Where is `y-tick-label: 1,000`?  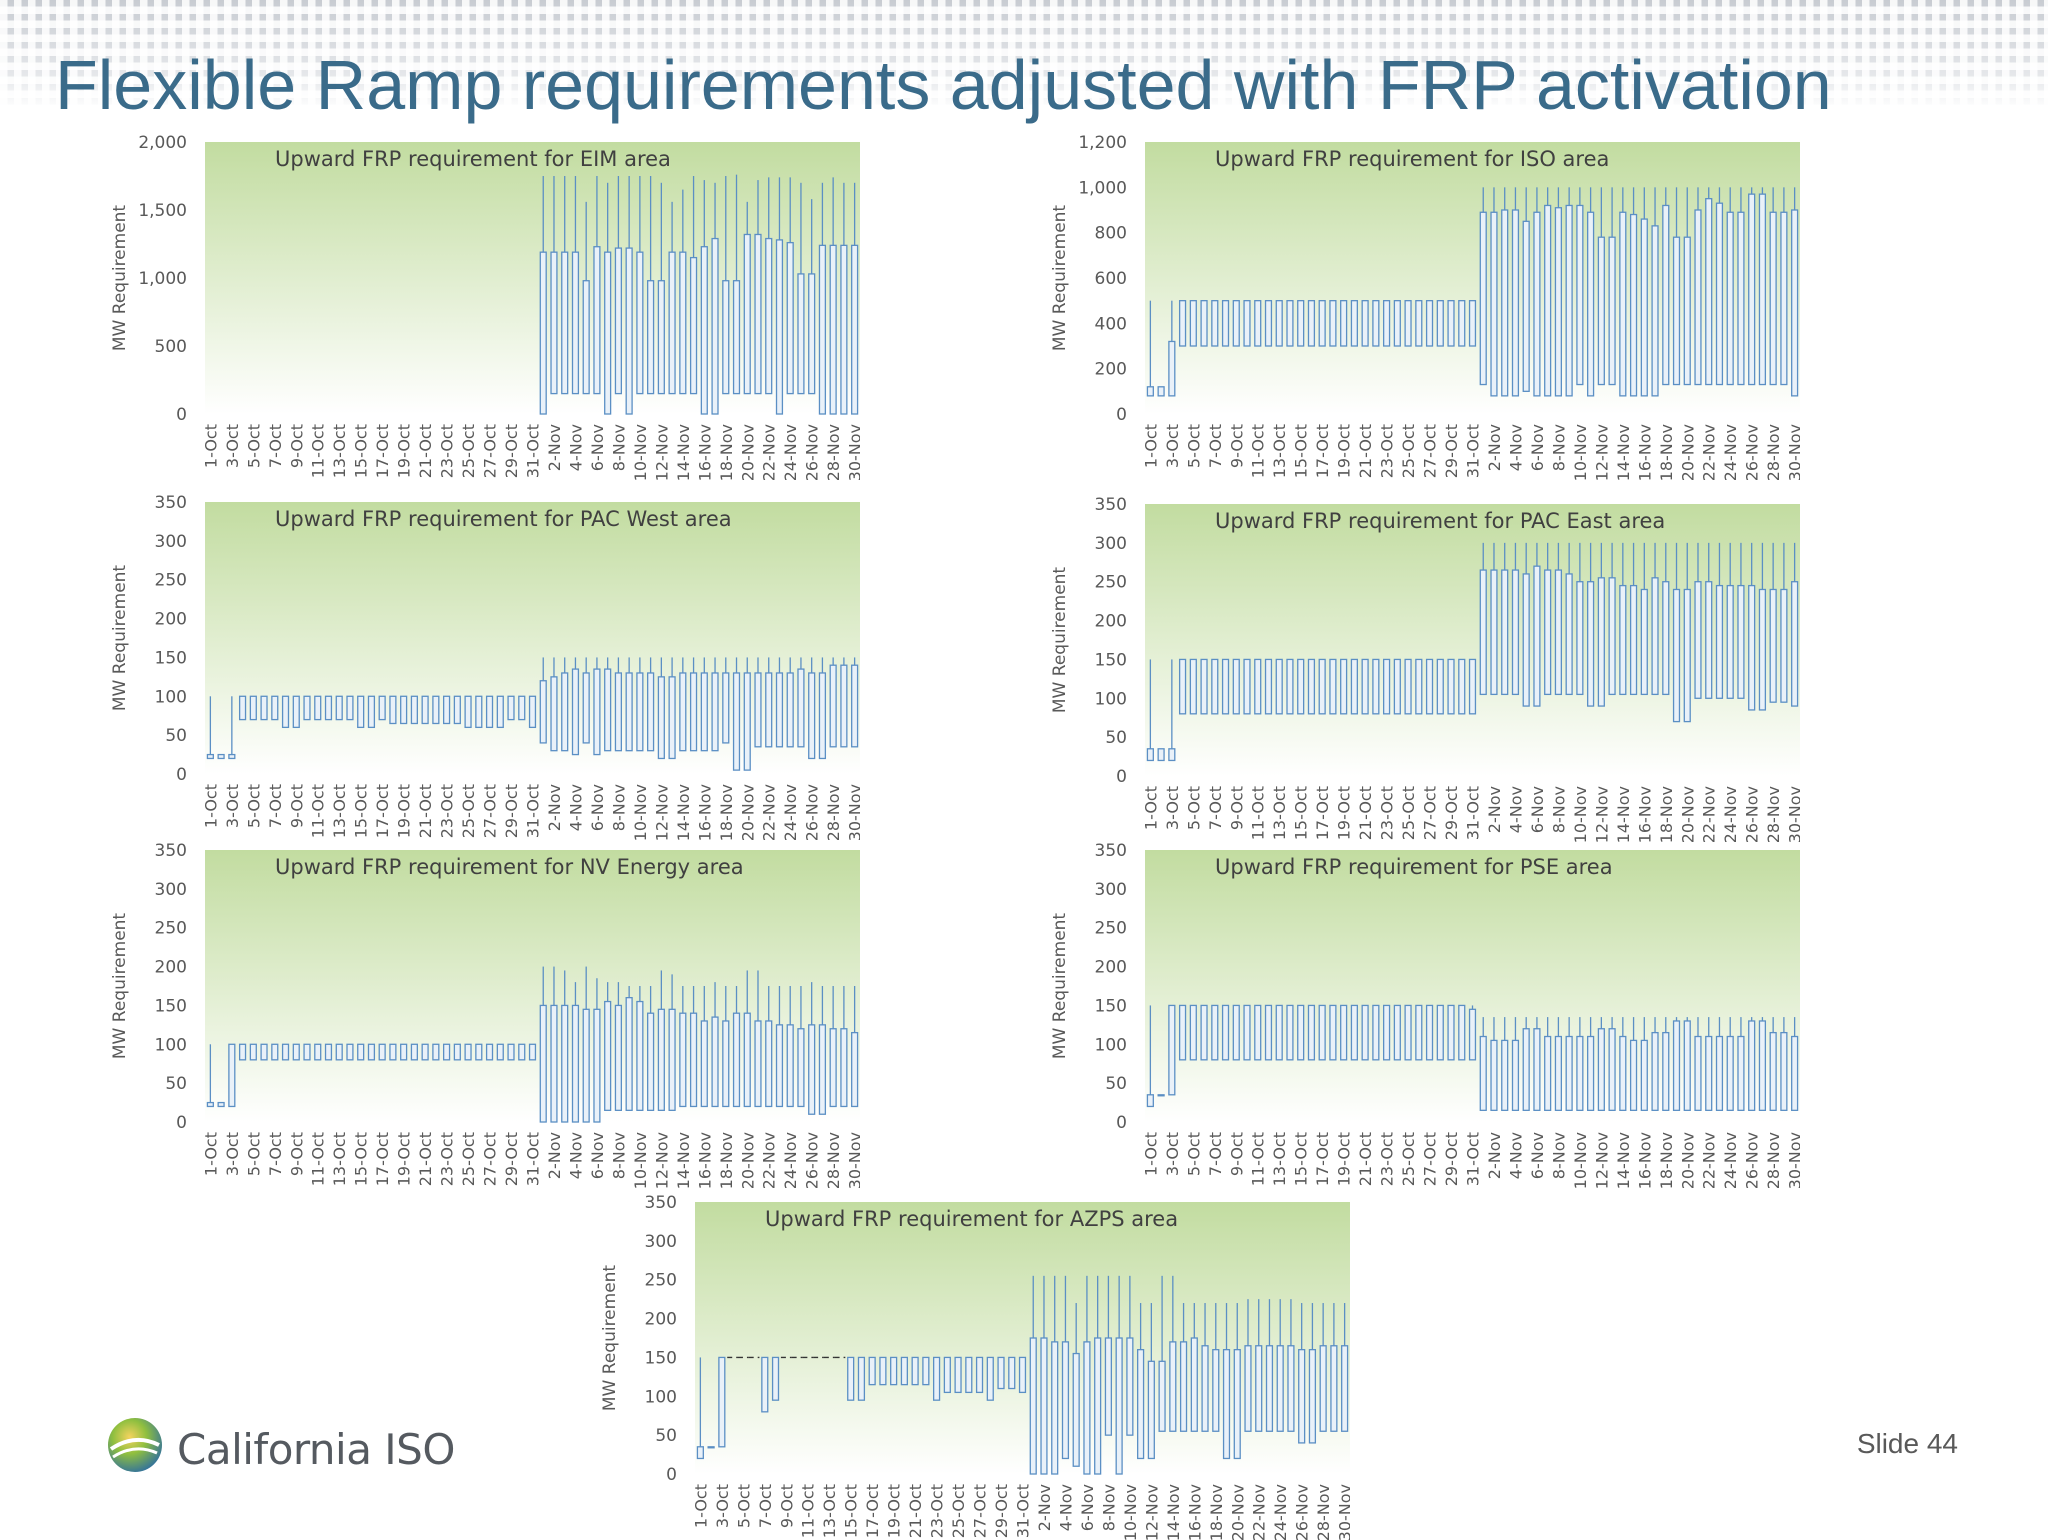
y-tick-label: 1,000 is located at coordinates (162, 279).